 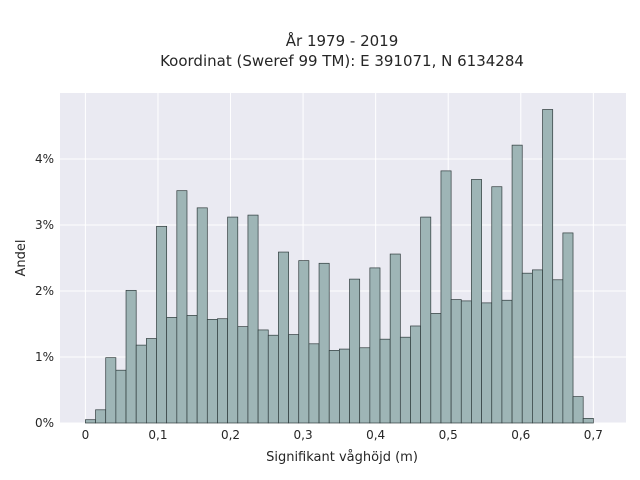 What do you see at coordinates (157, 435) in the screenshot?
I see `x-tick-label: 0,1` at bounding box center [157, 435].